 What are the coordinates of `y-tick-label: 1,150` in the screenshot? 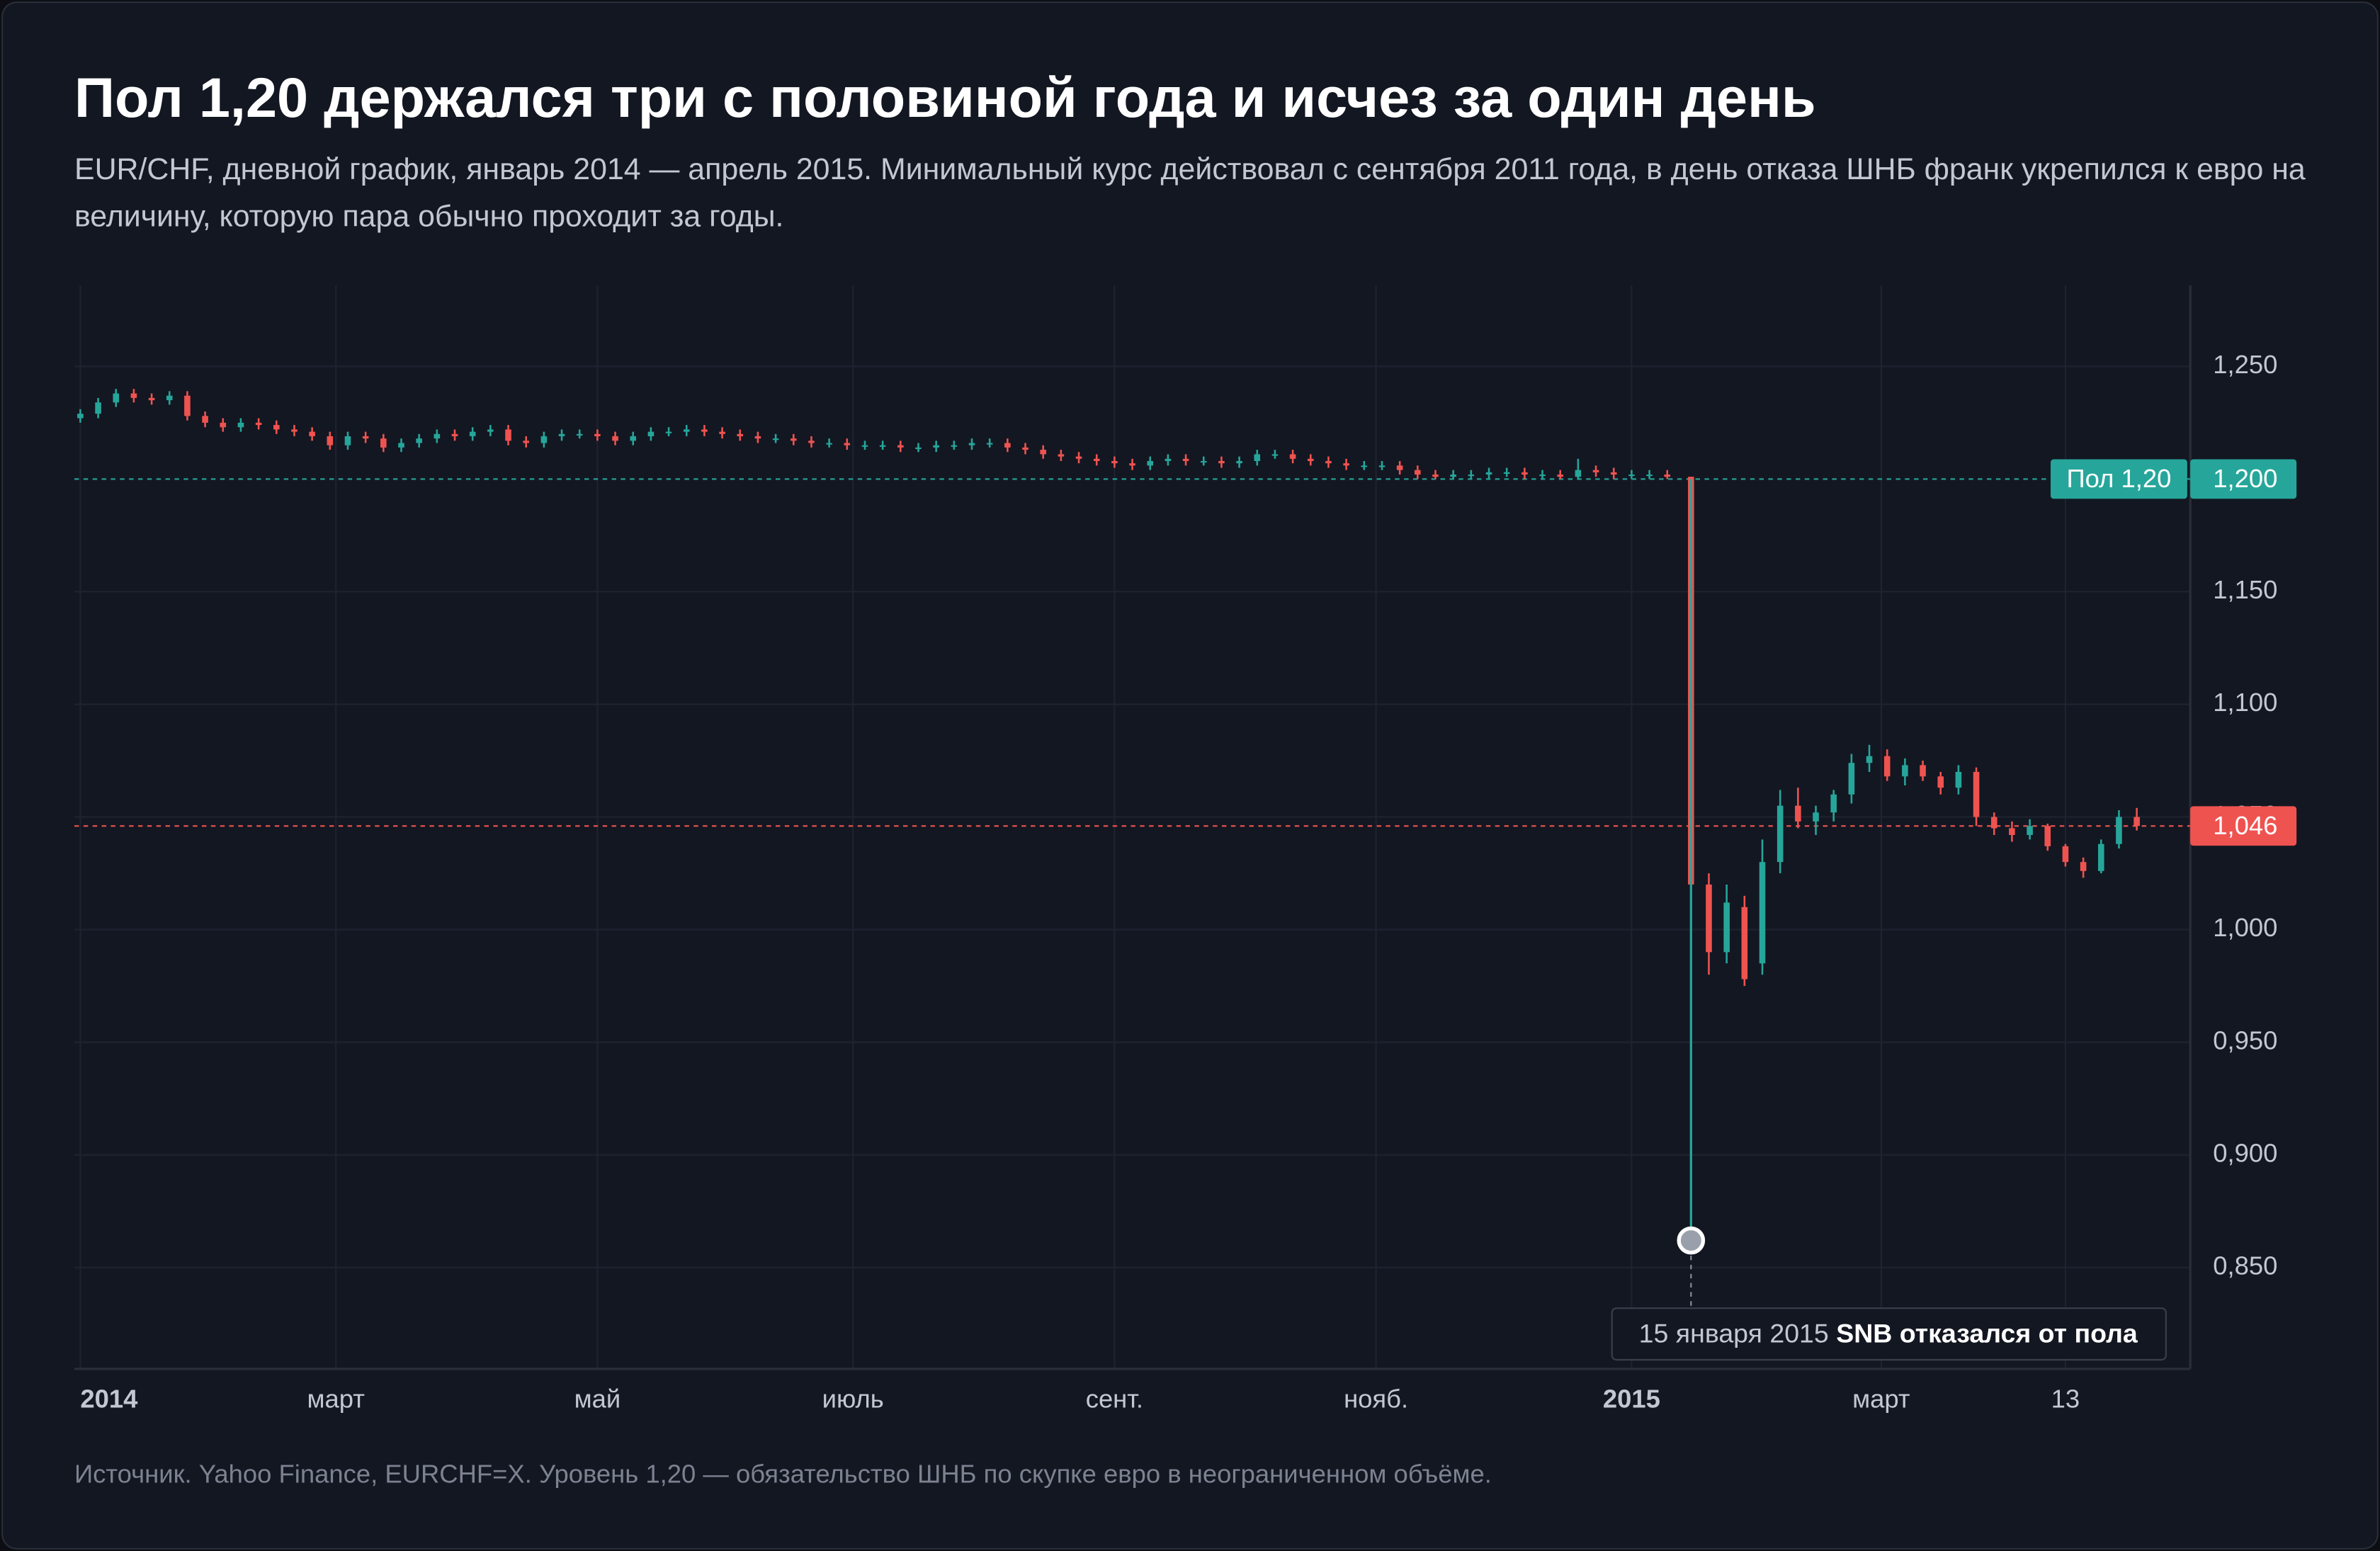 It's located at (2245, 589).